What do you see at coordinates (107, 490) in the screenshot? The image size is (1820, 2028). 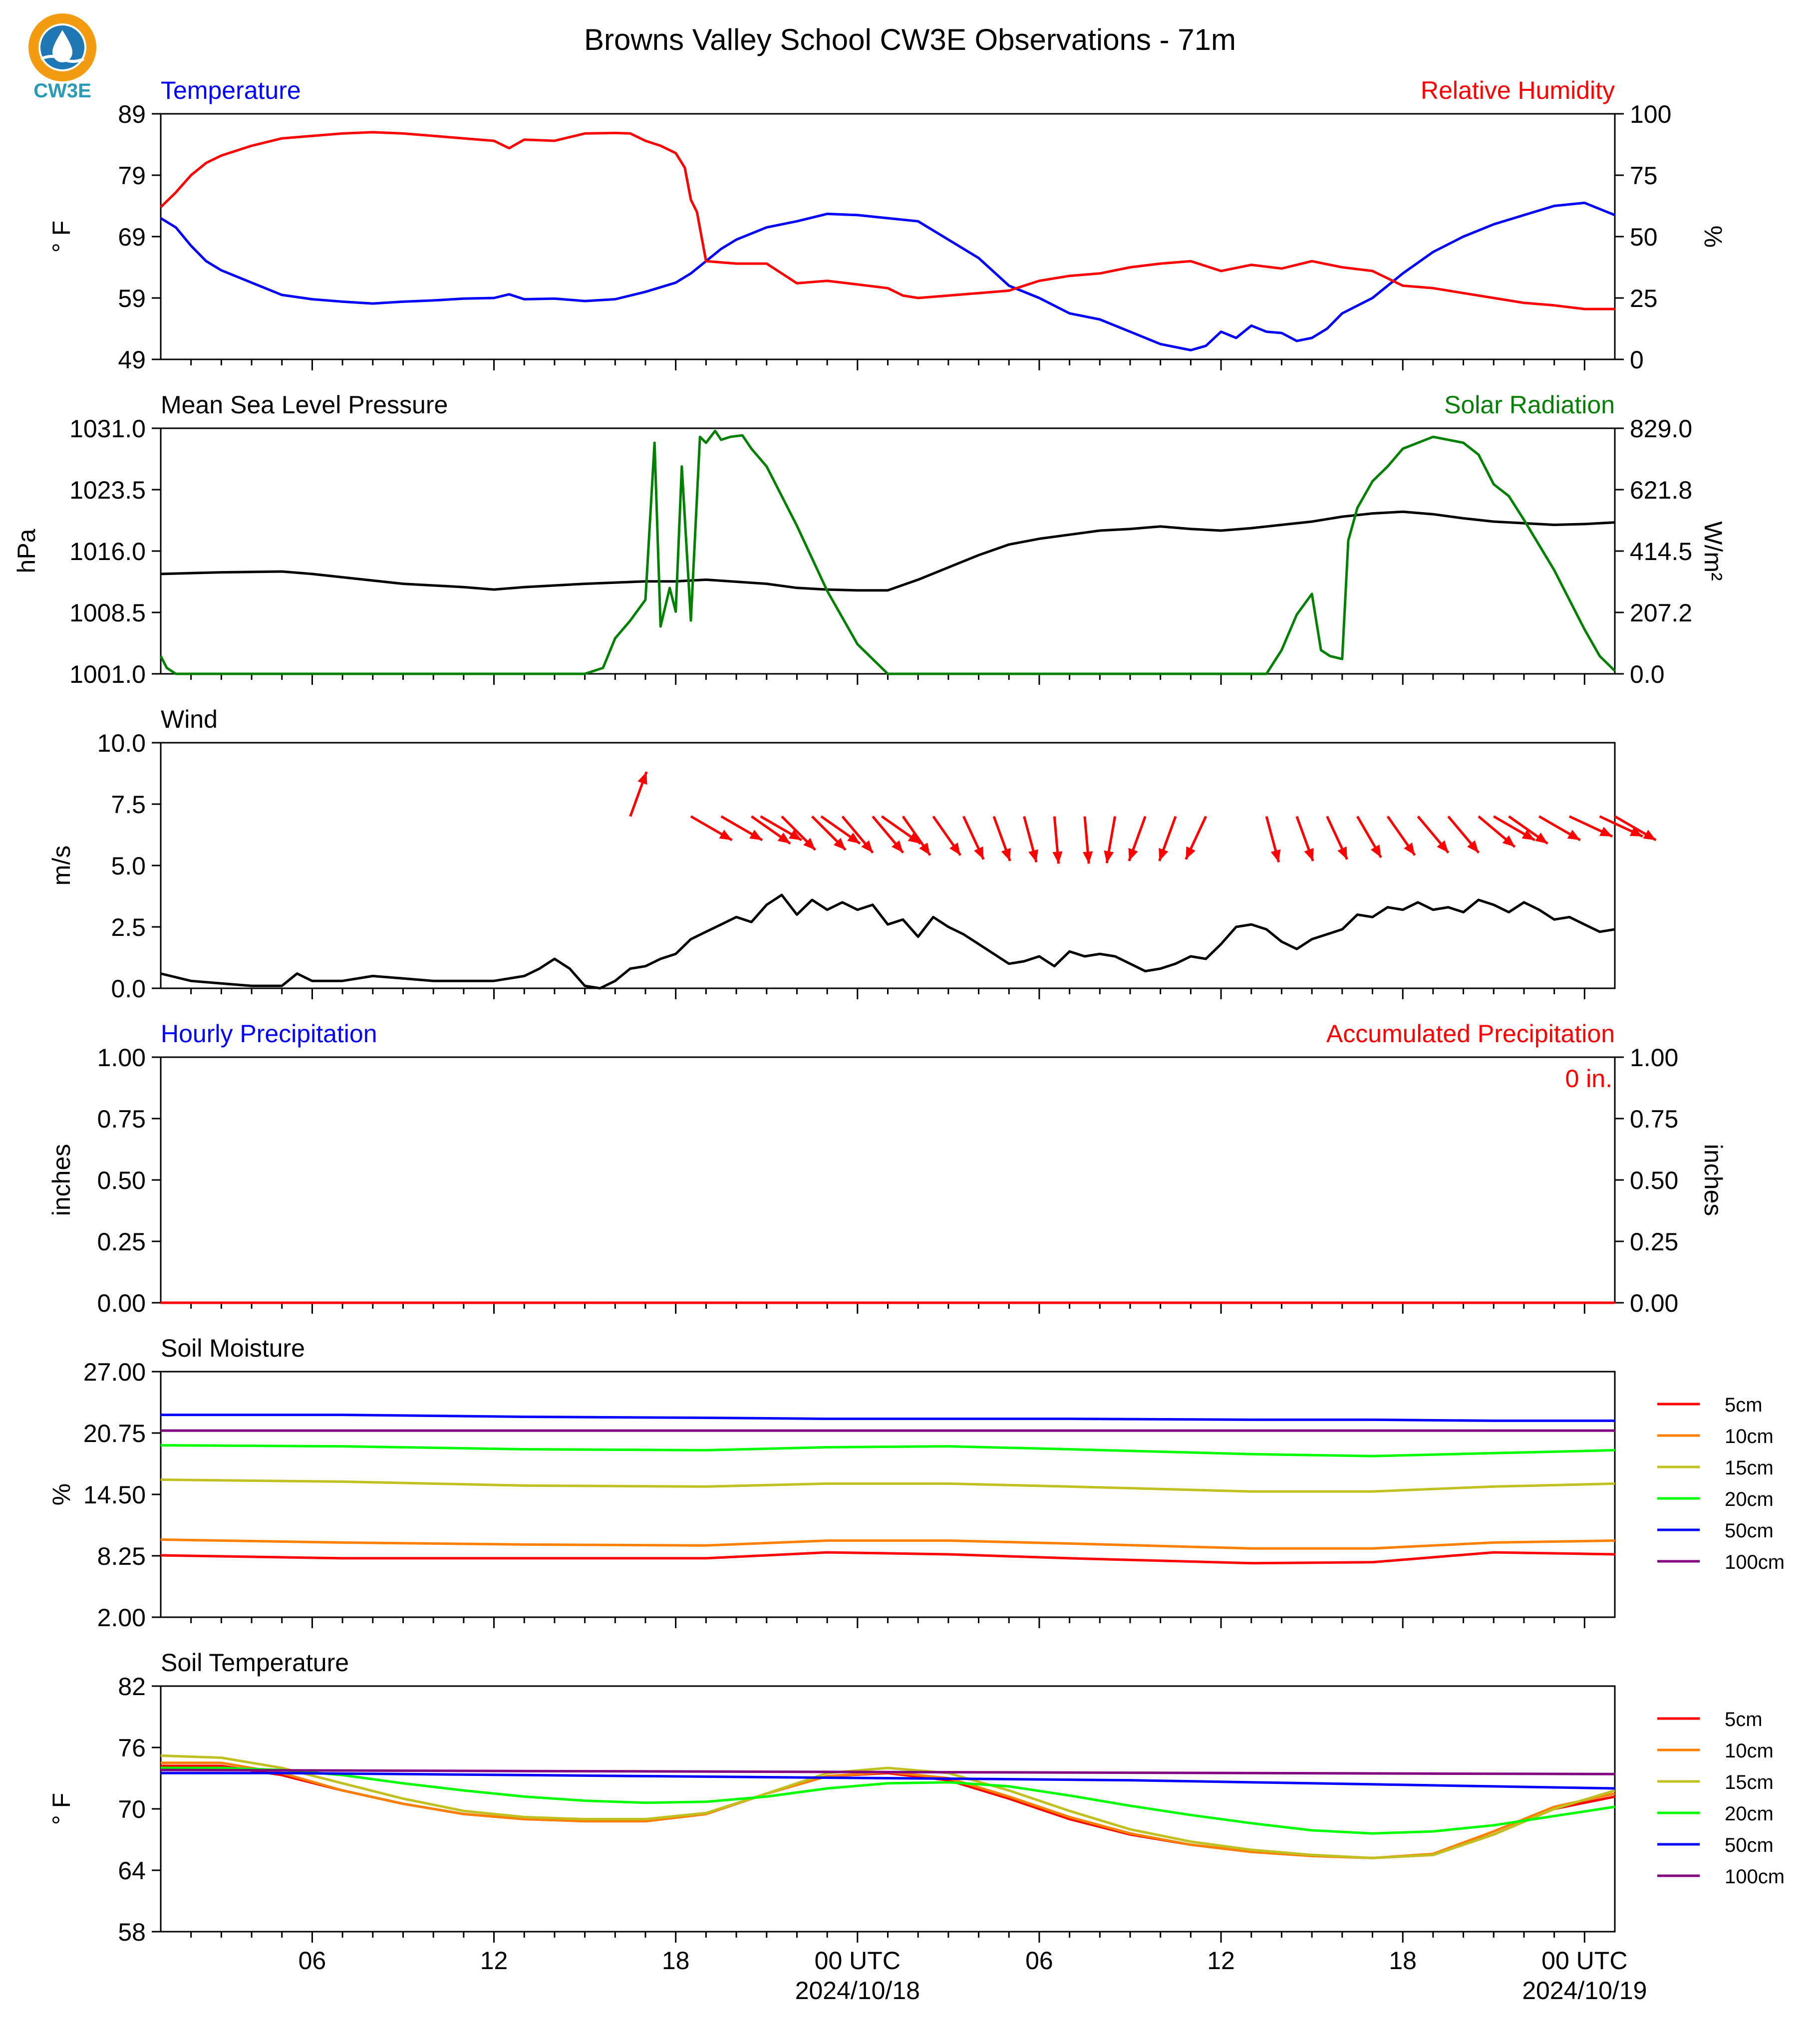 I see `y-tick-label-left: 1023.5` at bounding box center [107, 490].